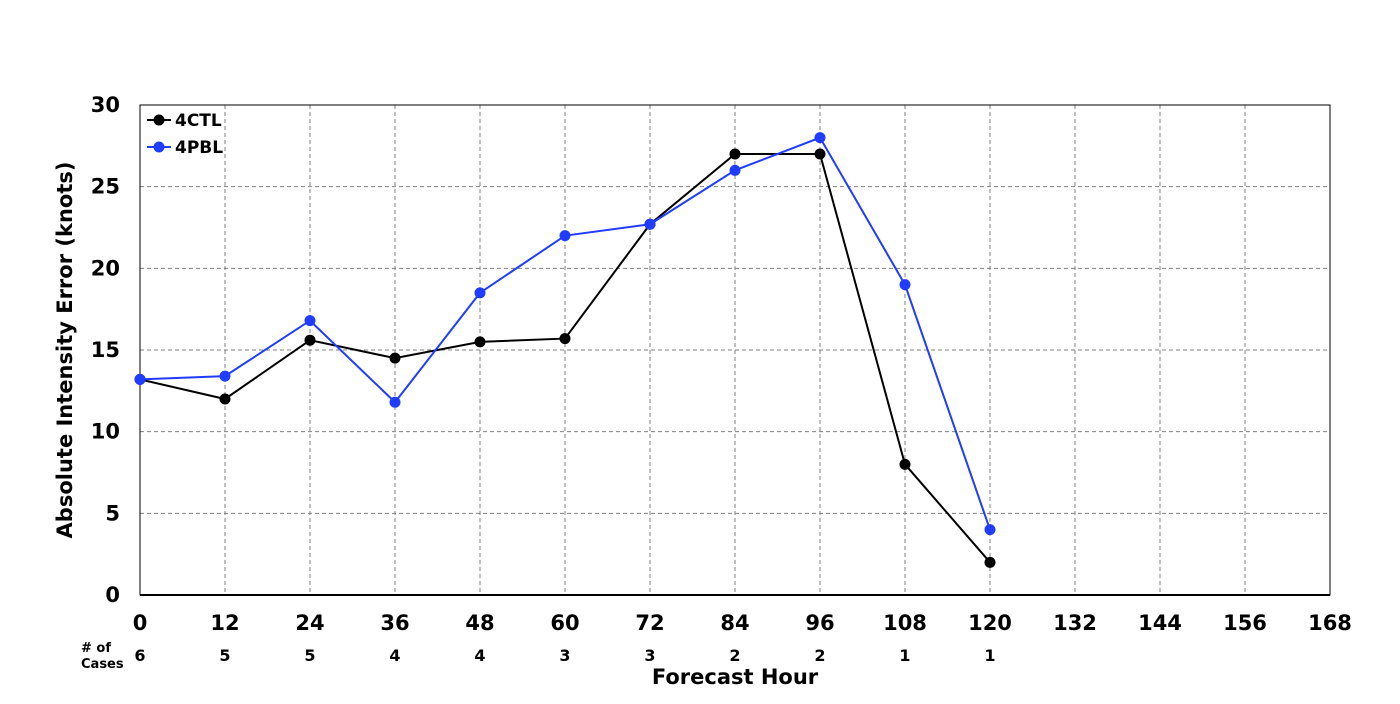  I want to click on x-tick-label: 72, so click(649, 623).